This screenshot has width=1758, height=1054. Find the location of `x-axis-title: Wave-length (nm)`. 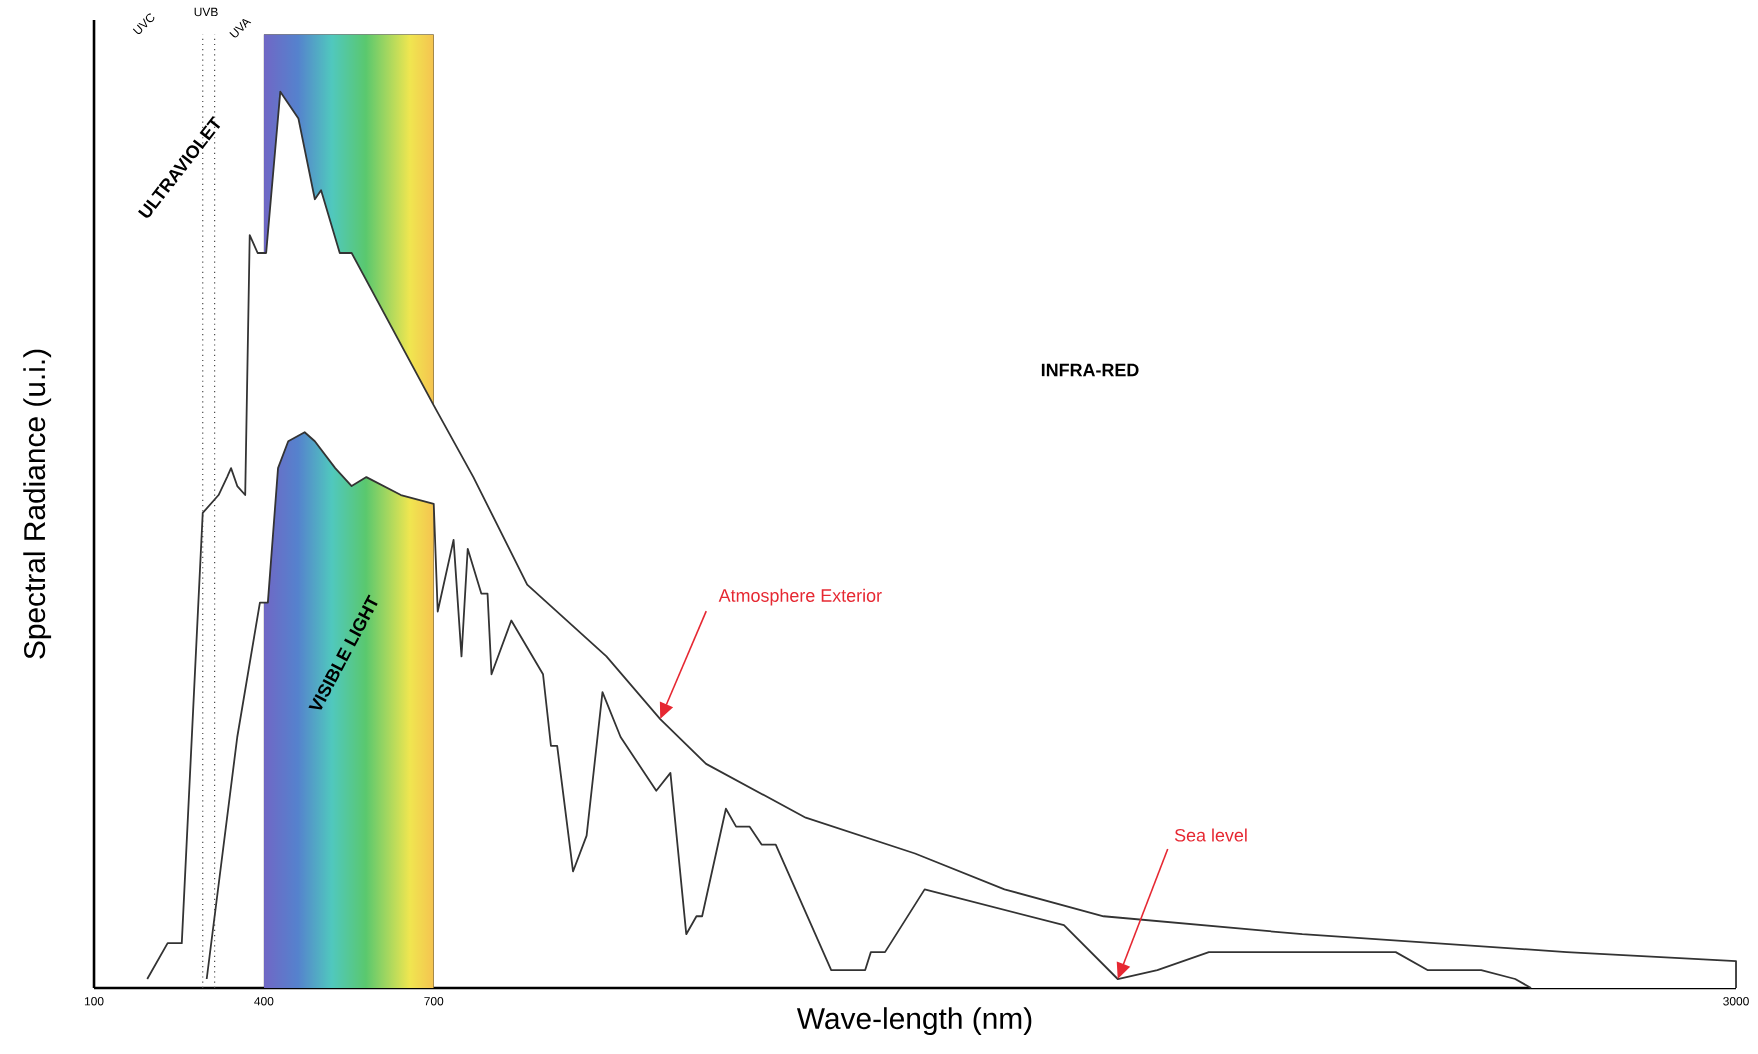

x-axis-title: Wave-length (nm) is located at coordinates (914, 1021).